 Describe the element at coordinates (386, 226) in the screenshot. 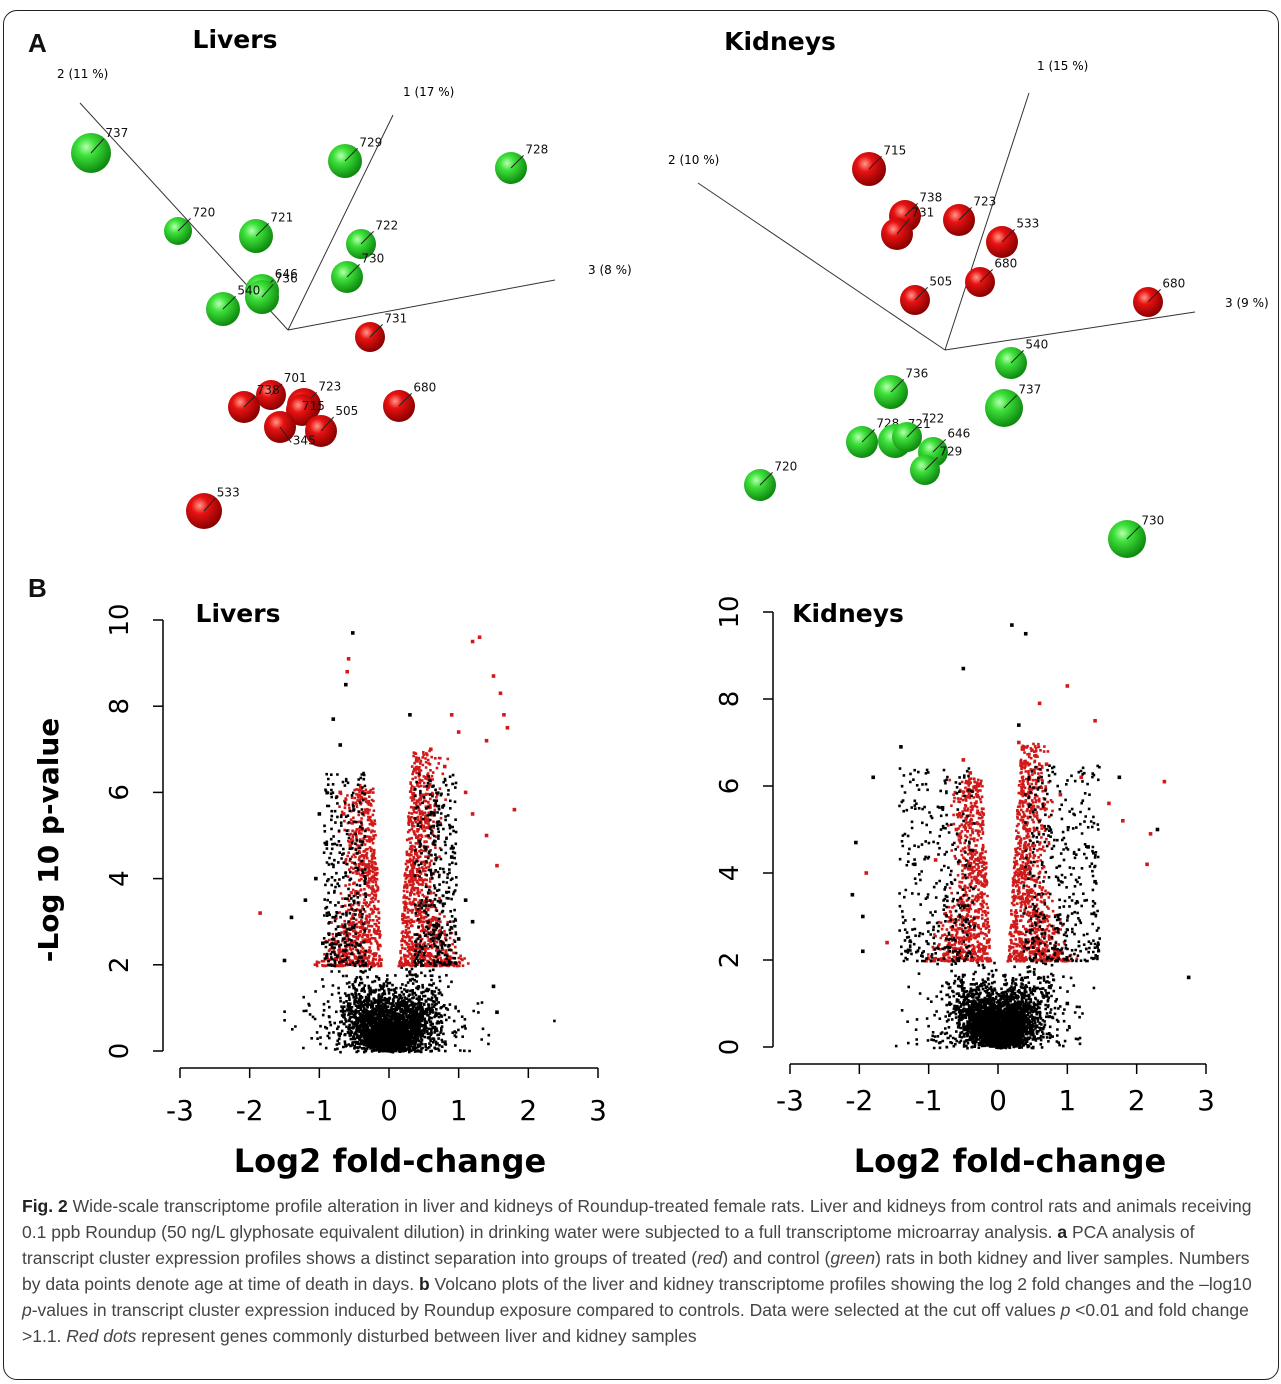

I see `pca-point-label: 722` at that location.